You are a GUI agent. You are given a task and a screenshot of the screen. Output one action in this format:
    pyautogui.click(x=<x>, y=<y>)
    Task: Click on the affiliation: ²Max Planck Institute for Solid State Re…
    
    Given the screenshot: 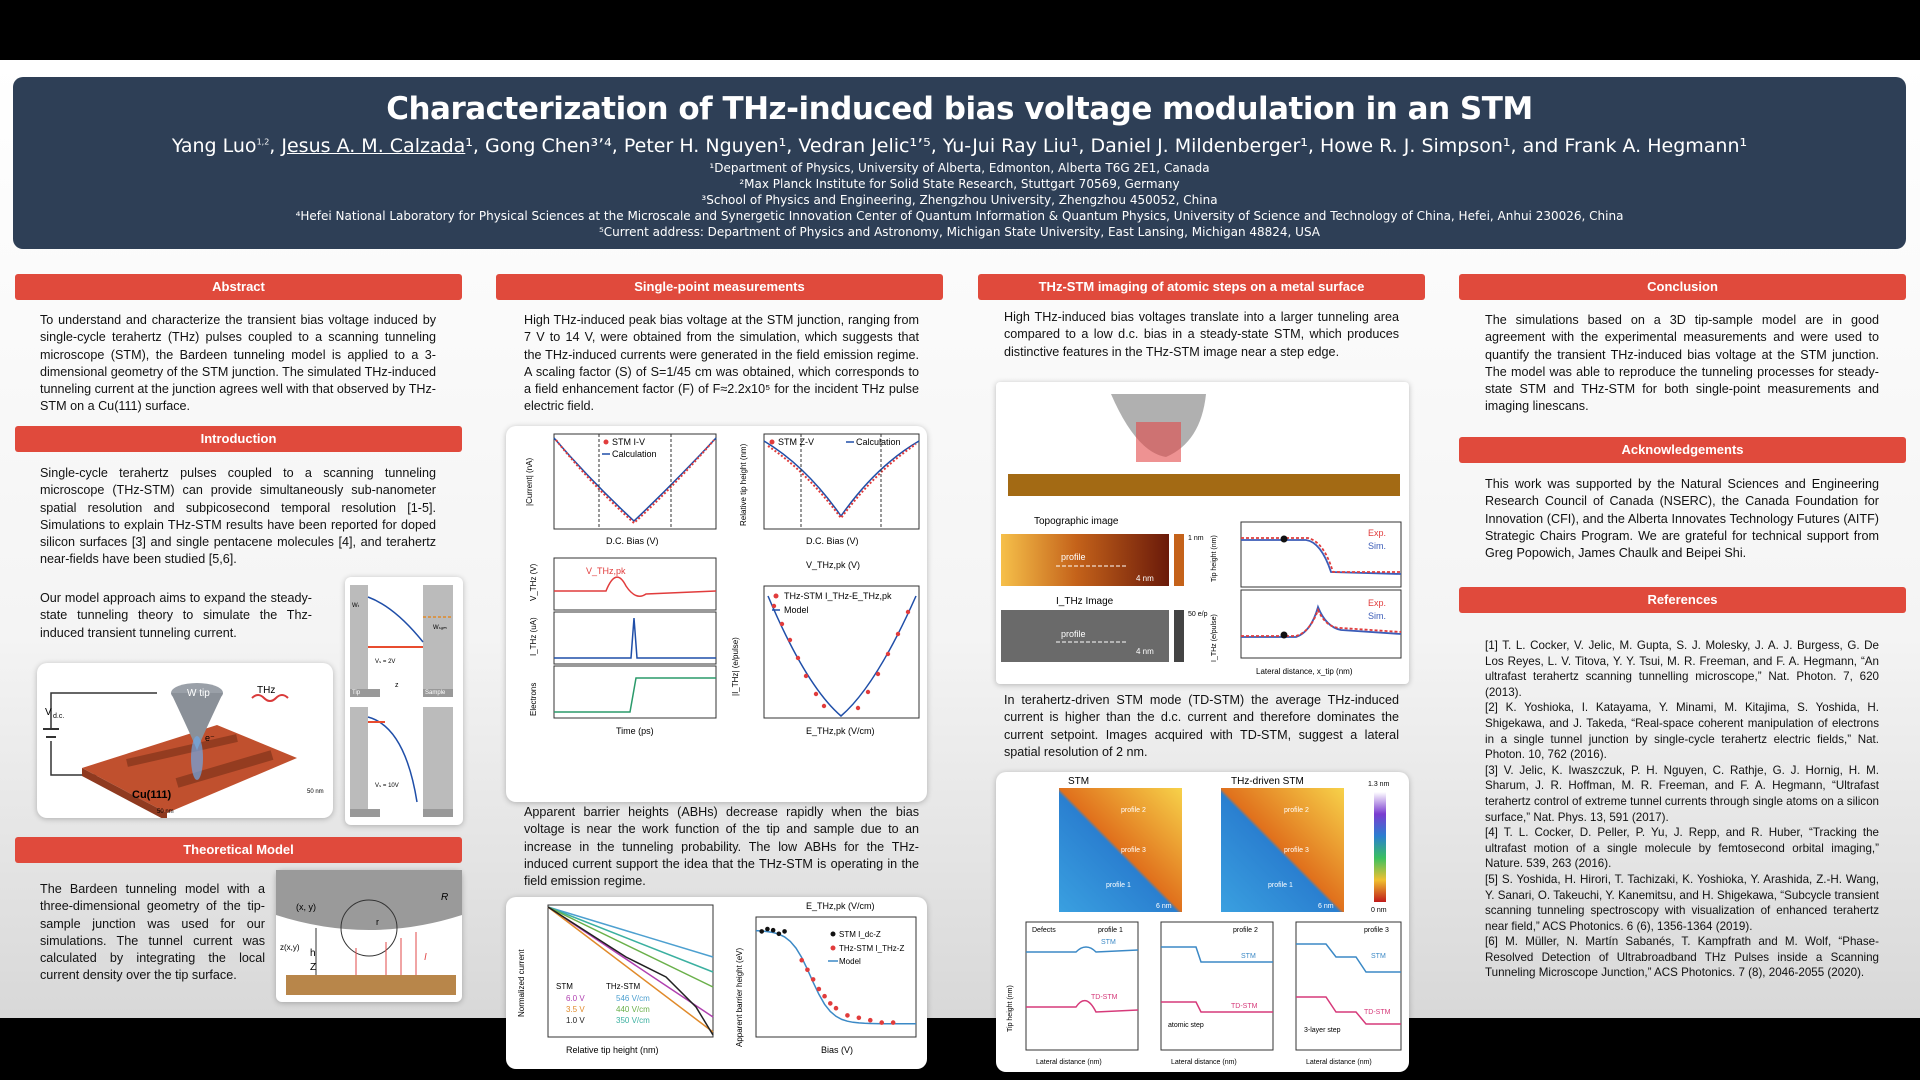 What is the action you would take?
    pyautogui.click(x=959, y=184)
    